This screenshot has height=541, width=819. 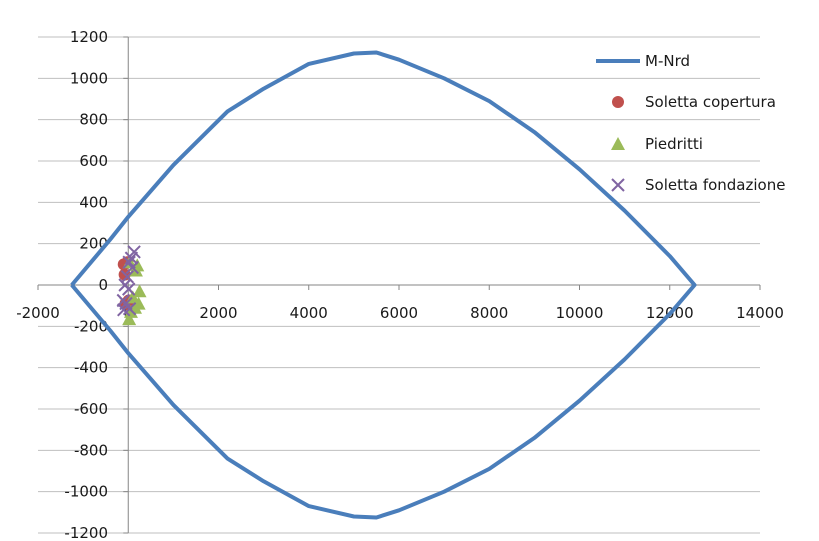 What do you see at coordinates (89, 37) in the screenshot?
I see `y-tick-label: 1200` at bounding box center [89, 37].